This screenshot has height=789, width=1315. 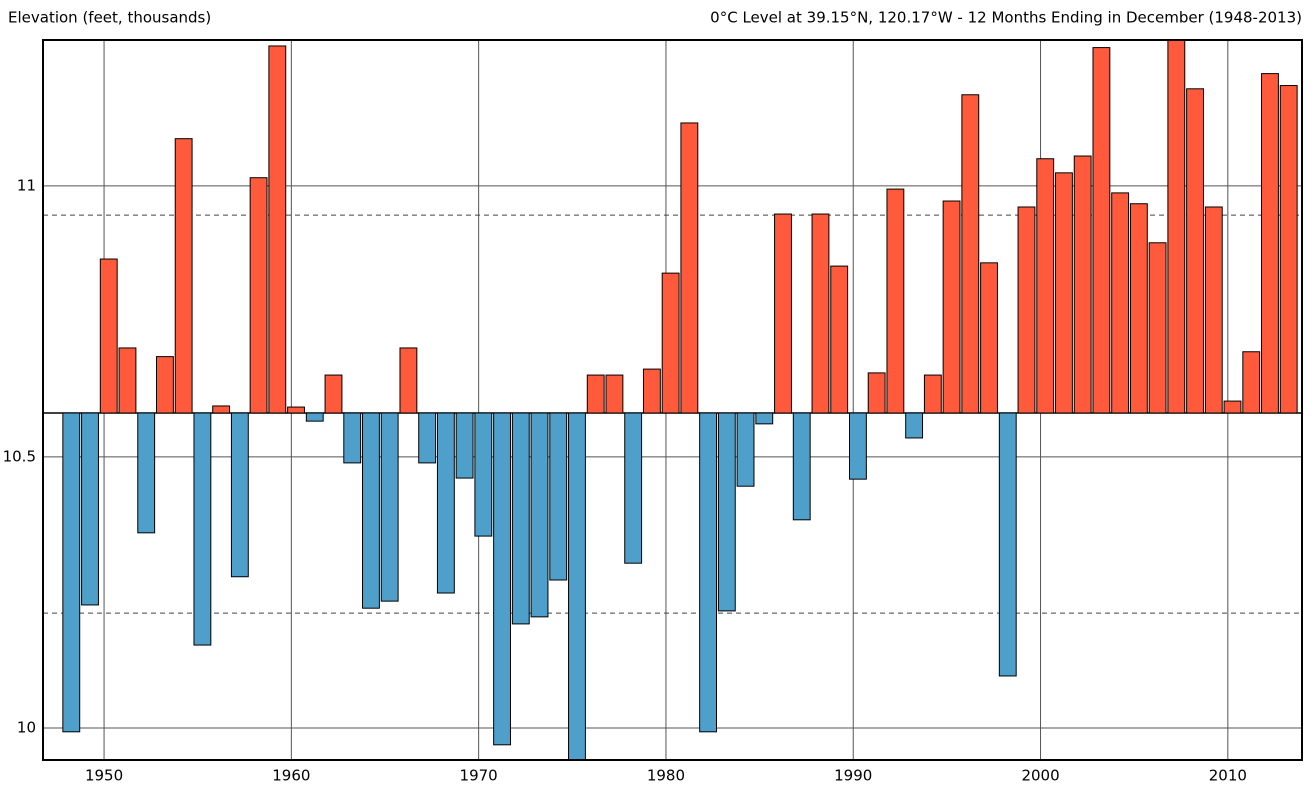 I want to click on y-tick-label: 10.5, so click(x=19, y=456).